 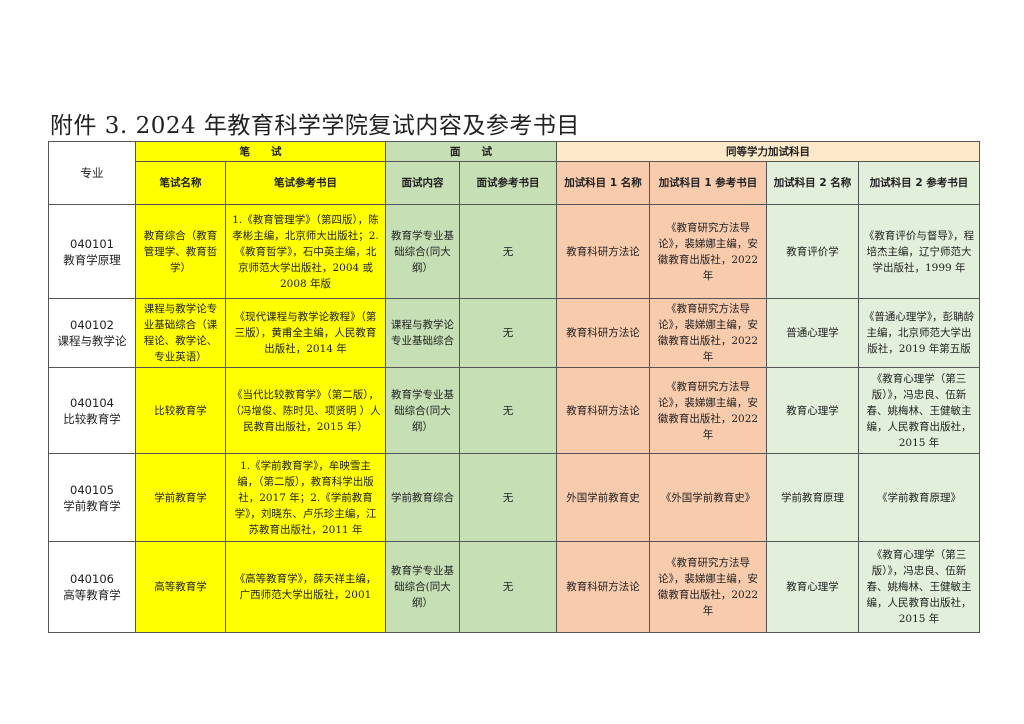 What do you see at coordinates (260, 151) in the screenshot?
I see `header-written: 笔 试` at bounding box center [260, 151].